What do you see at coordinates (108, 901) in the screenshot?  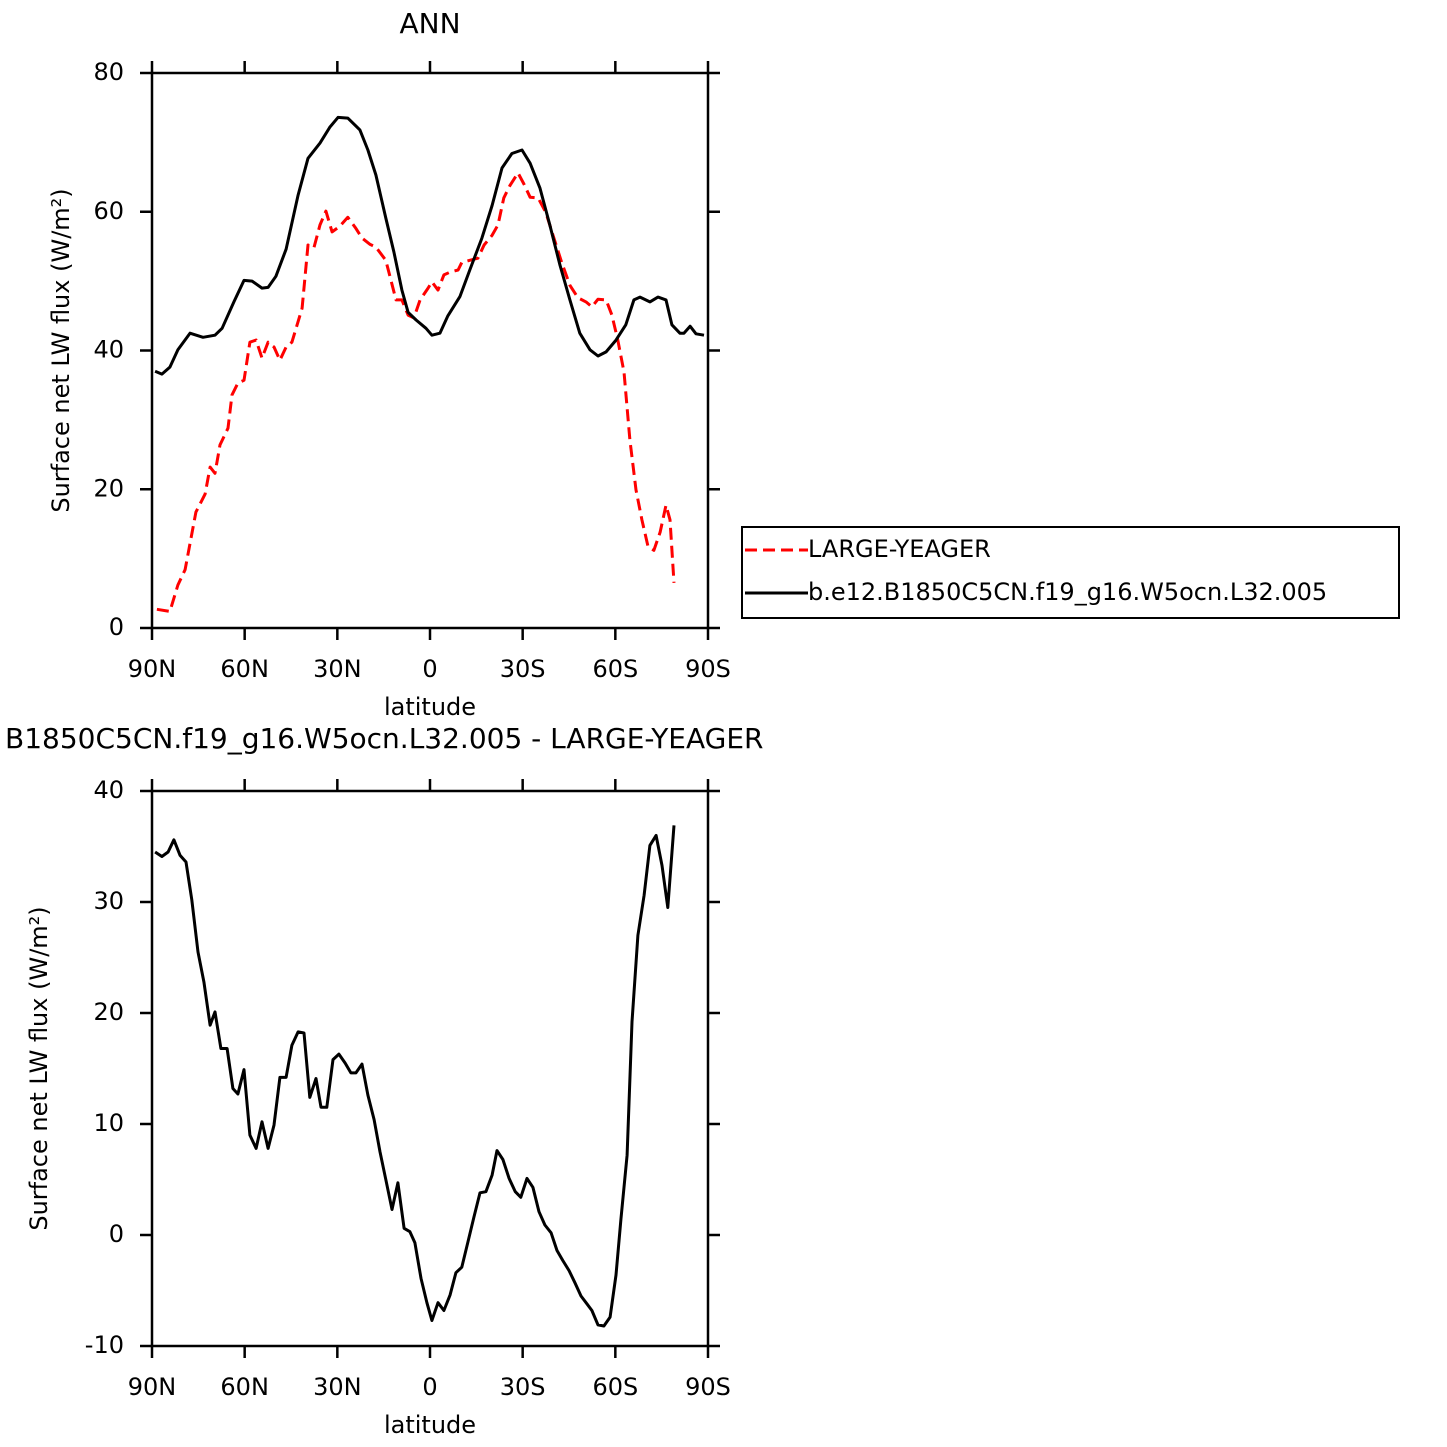 I see `y-tick-label: 30` at bounding box center [108, 901].